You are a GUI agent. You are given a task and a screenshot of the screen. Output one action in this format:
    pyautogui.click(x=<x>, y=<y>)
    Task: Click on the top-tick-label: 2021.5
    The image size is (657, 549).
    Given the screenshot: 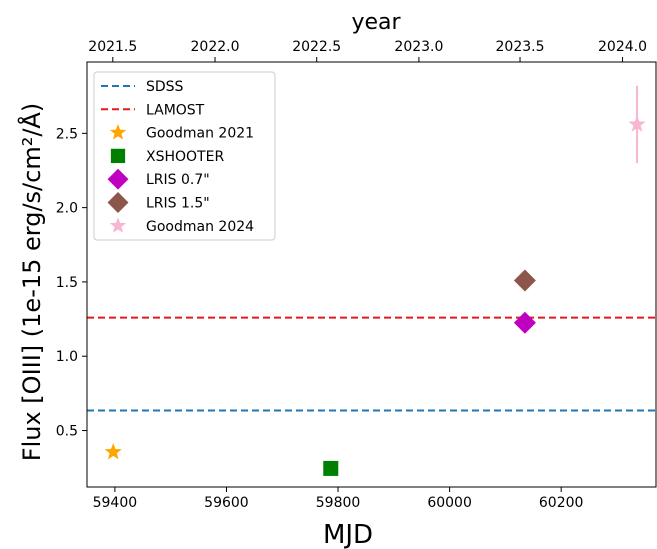 What is the action you would take?
    pyautogui.click(x=112, y=47)
    